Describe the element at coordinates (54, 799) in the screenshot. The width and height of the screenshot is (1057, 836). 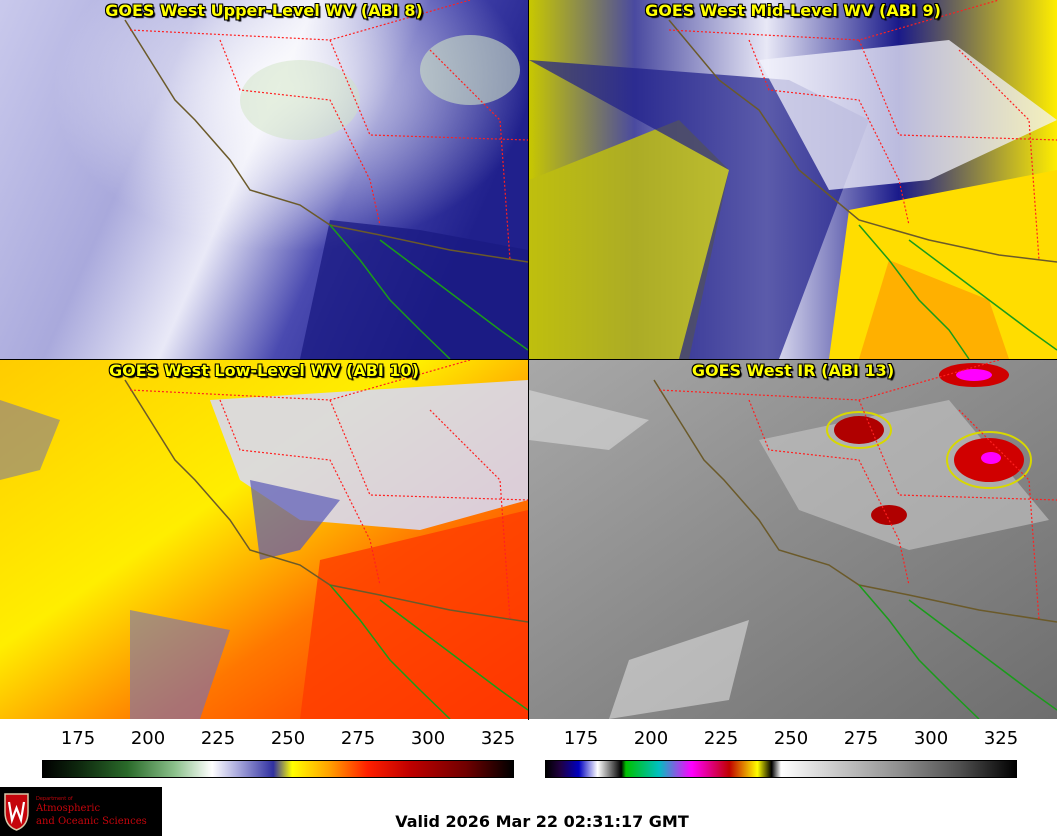
I see `logo-department: Department of` at that location.